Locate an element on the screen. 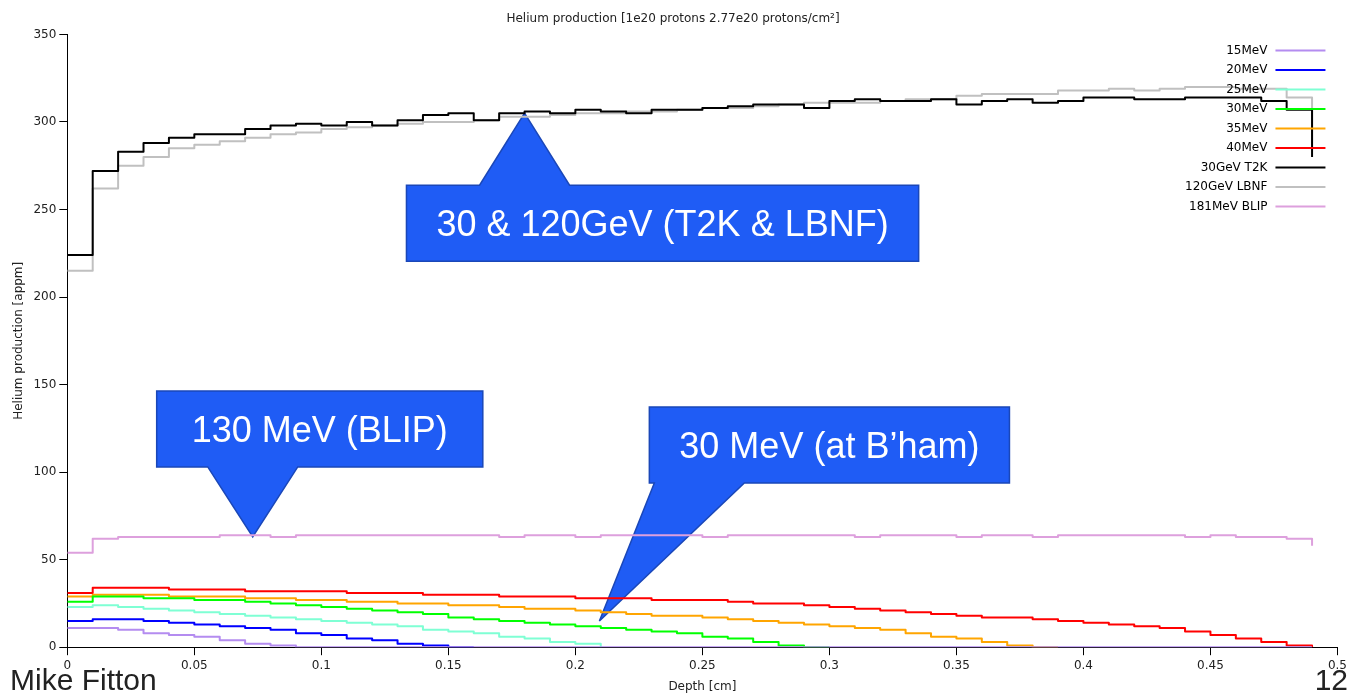  y-tick-label: 50 is located at coordinates (49, 558).